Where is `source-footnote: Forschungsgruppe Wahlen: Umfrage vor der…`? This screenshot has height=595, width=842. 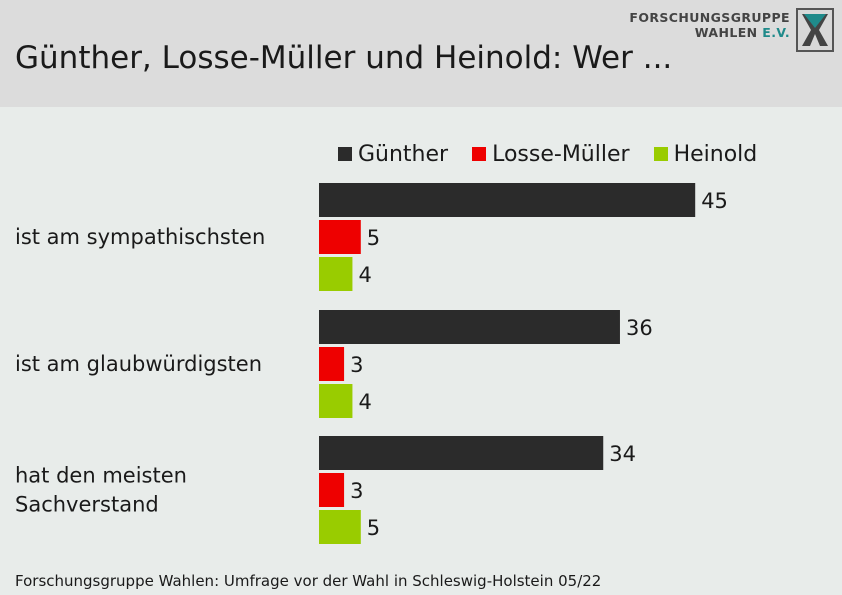 source-footnote: Forschungsgruppe Wahlen: Umfrage vor der… is located at coordinates (308, 581).